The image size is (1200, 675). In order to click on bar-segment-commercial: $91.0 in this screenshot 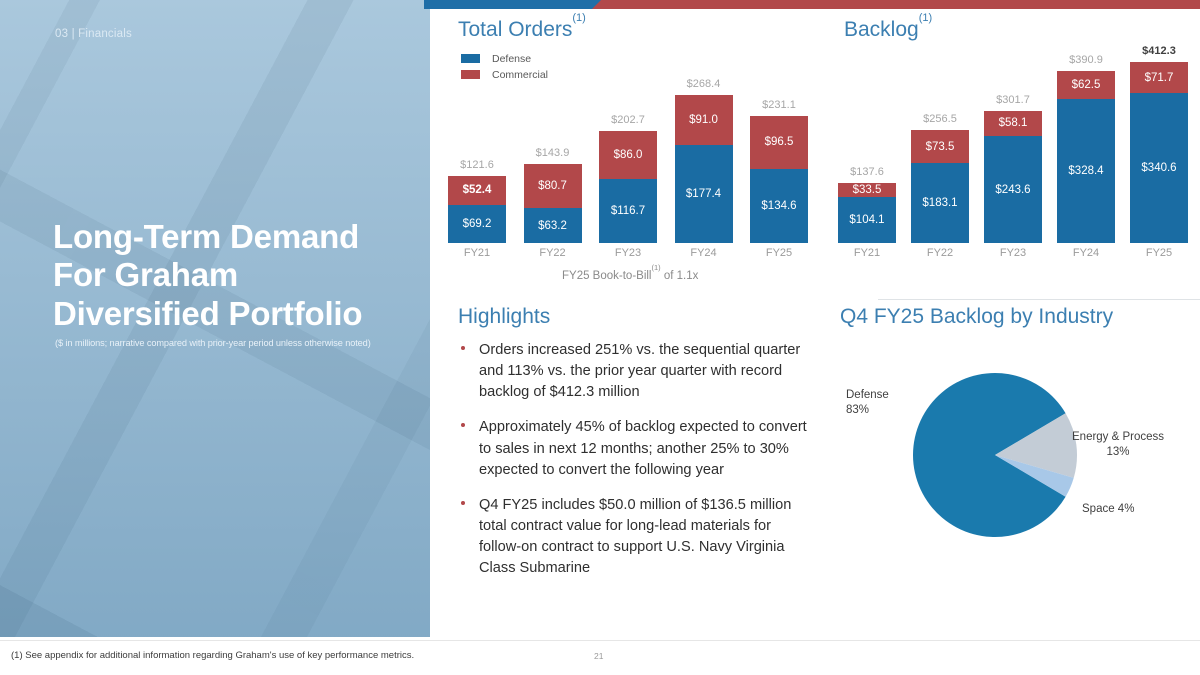, I will do `click(703, 120)`.